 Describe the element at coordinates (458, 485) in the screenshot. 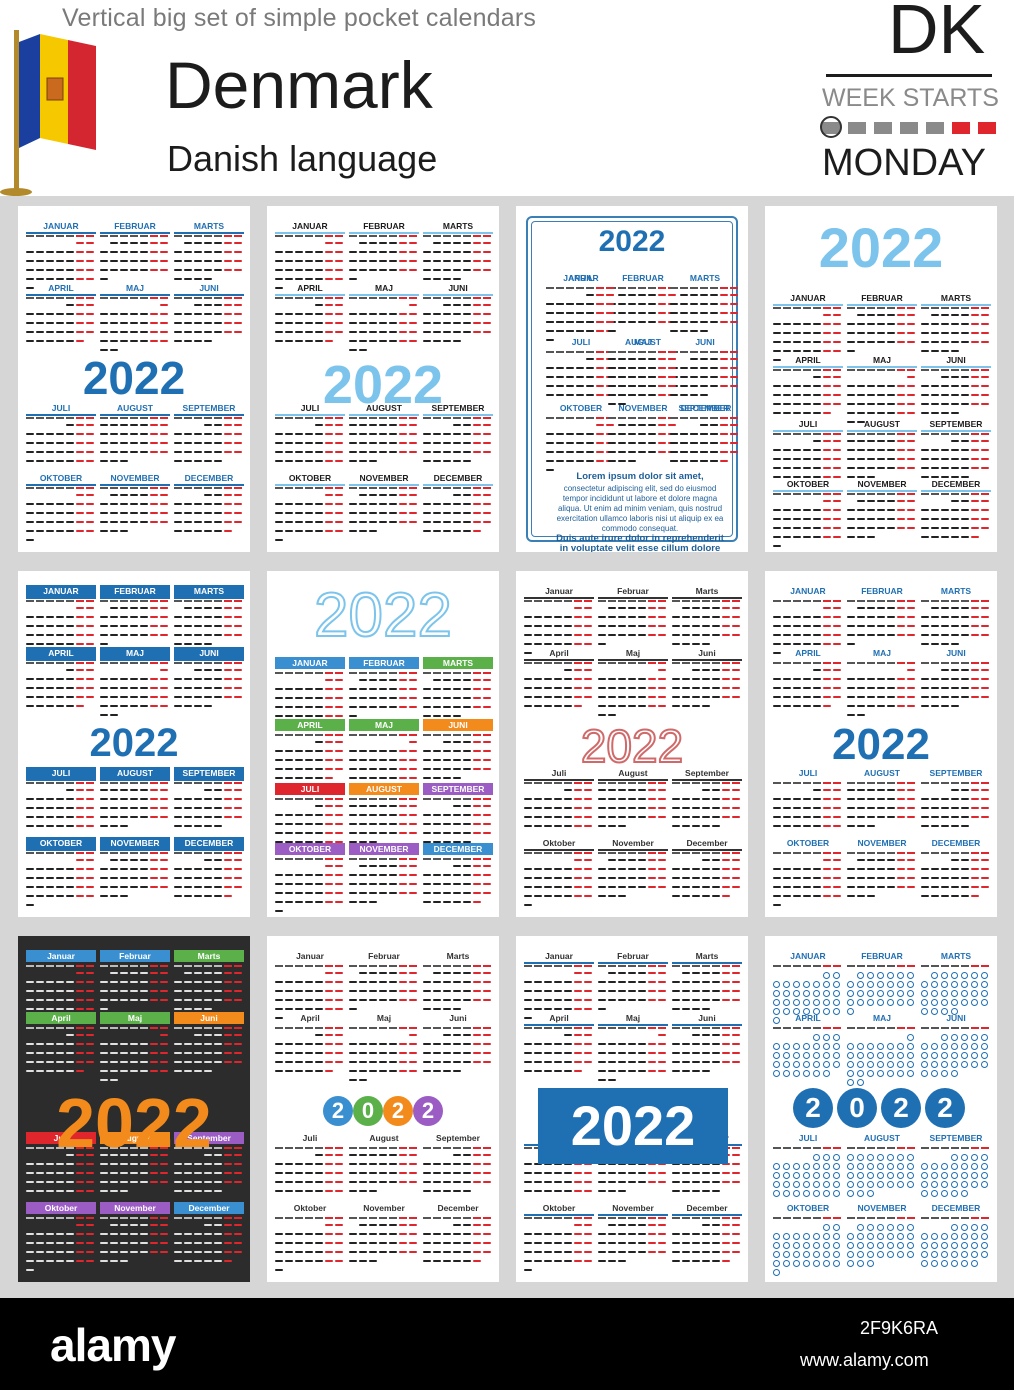

I see `month-rule` at that location.